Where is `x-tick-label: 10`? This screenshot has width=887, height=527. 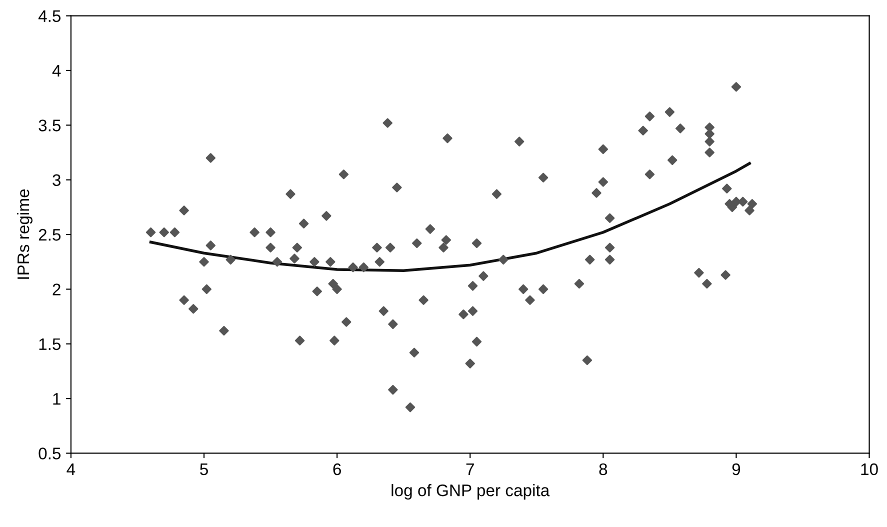 x-tick-label: 10 is located at coordinates (869, 469).